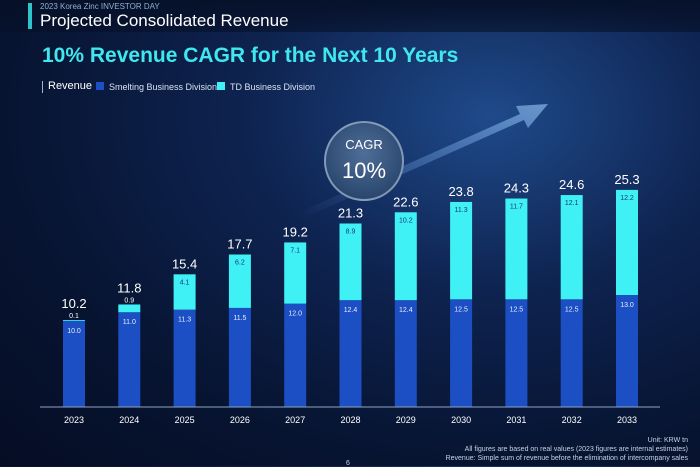  Describe the element at coordinates (461, 309) in the screenshot. I see `label-smelting-2030: 12.5` at that location.